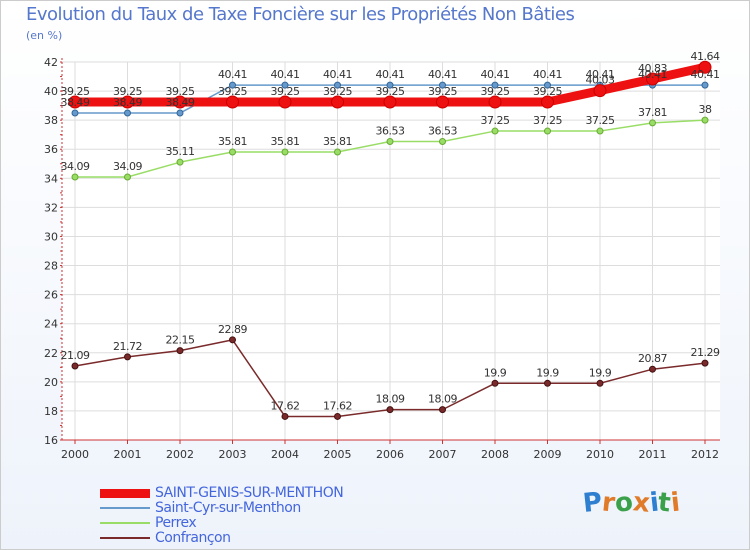 This screenshot has width=750, height=550. Describe the element at coordinates (176, 523) in the screenshot. I see `legend-label: Perrex` at that location.